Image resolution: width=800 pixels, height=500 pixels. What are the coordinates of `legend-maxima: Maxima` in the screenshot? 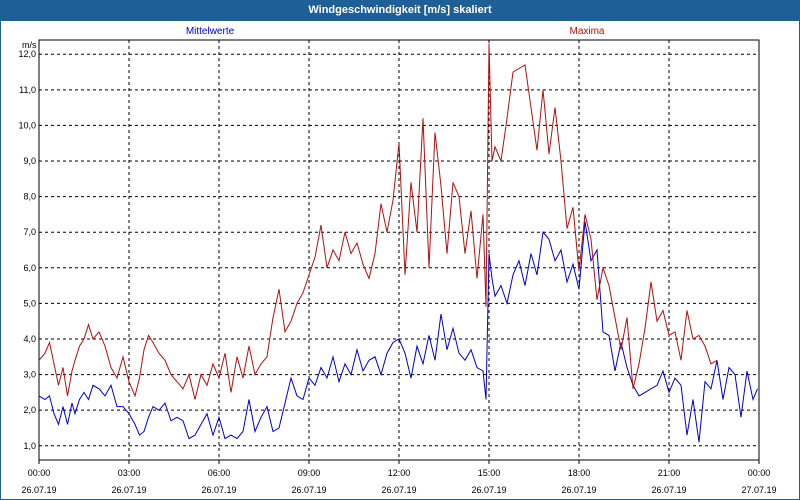 It's located at (586, 31).